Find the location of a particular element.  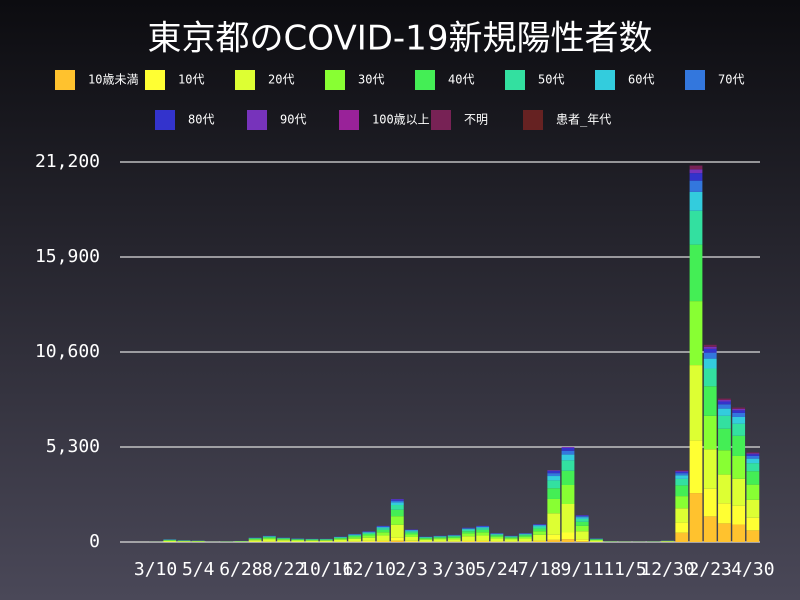

x-tick-label: 3/30 is located at coordinates (454, 569).